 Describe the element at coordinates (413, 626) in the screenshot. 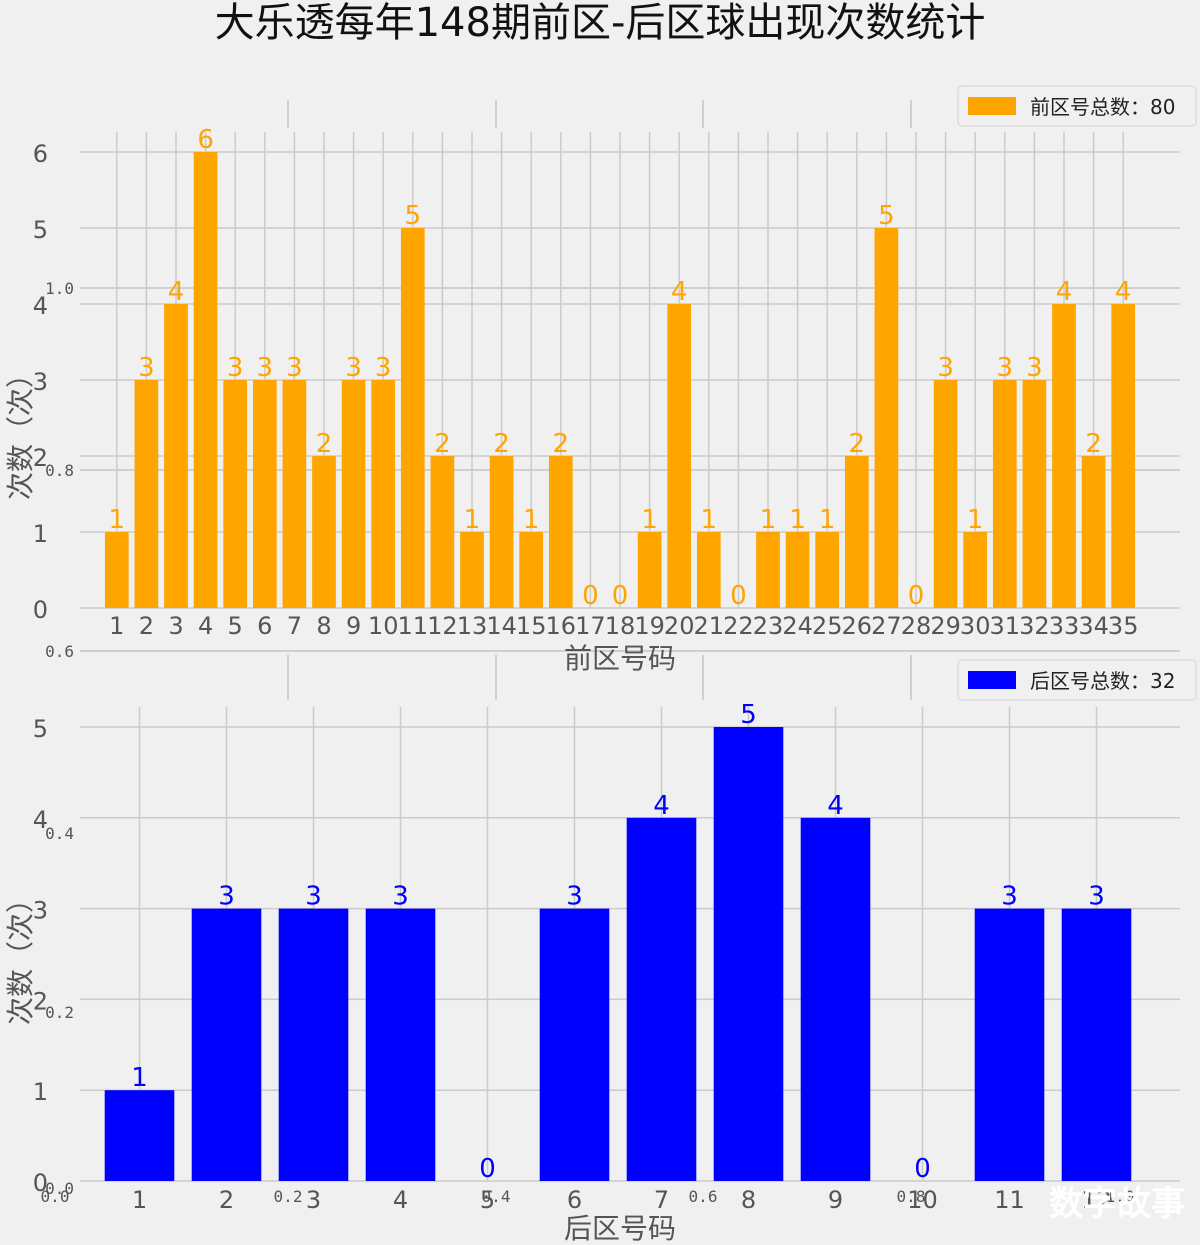

I see `x-tick-label: 11` at that location.